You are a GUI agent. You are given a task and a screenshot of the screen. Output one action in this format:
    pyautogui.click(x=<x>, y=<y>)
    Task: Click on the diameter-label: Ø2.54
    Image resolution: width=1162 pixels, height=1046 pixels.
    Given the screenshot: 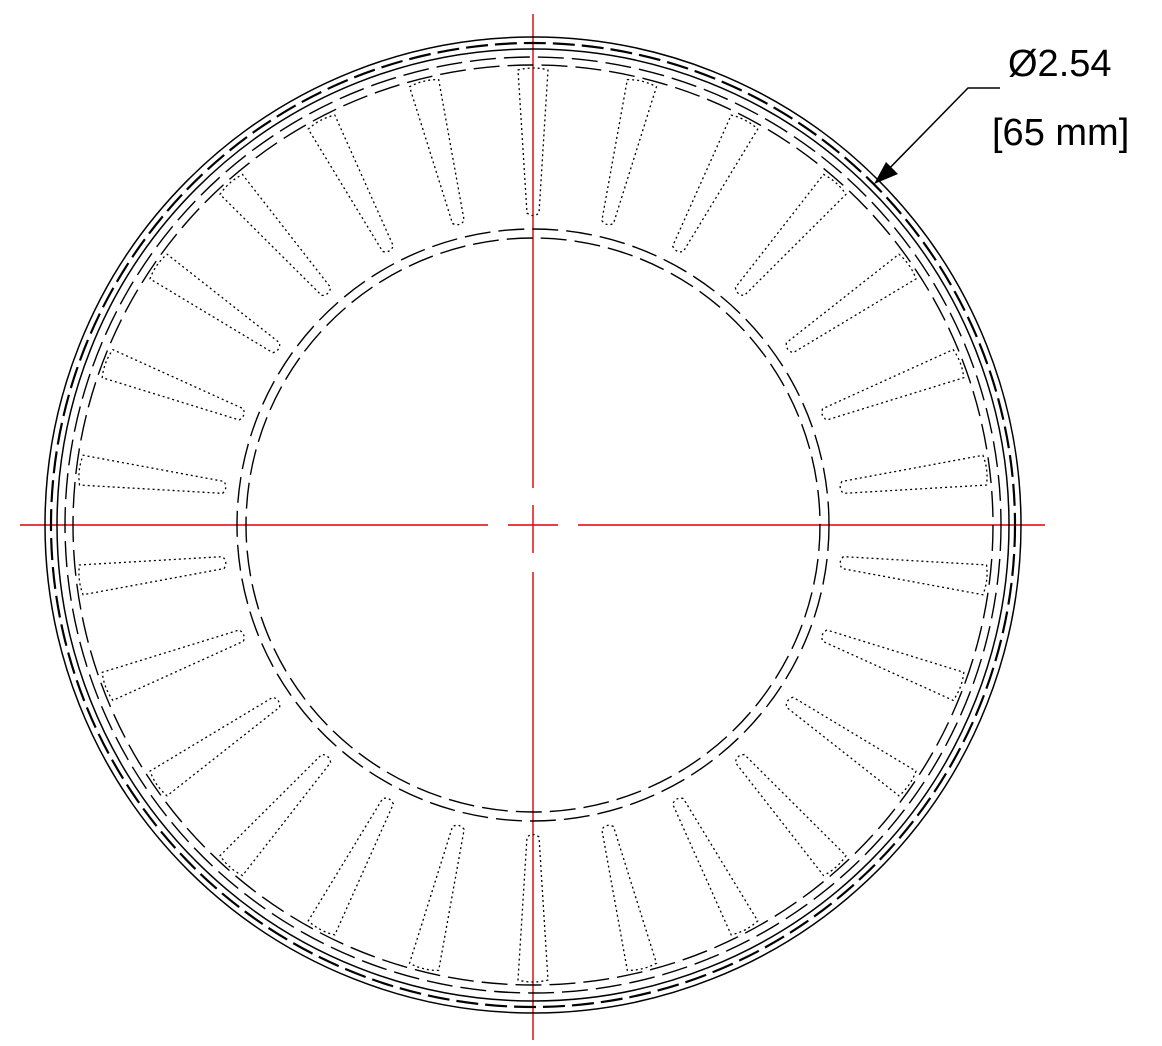 What is the action you would take?
    pyautogui.click(x=1060, y=64)
    